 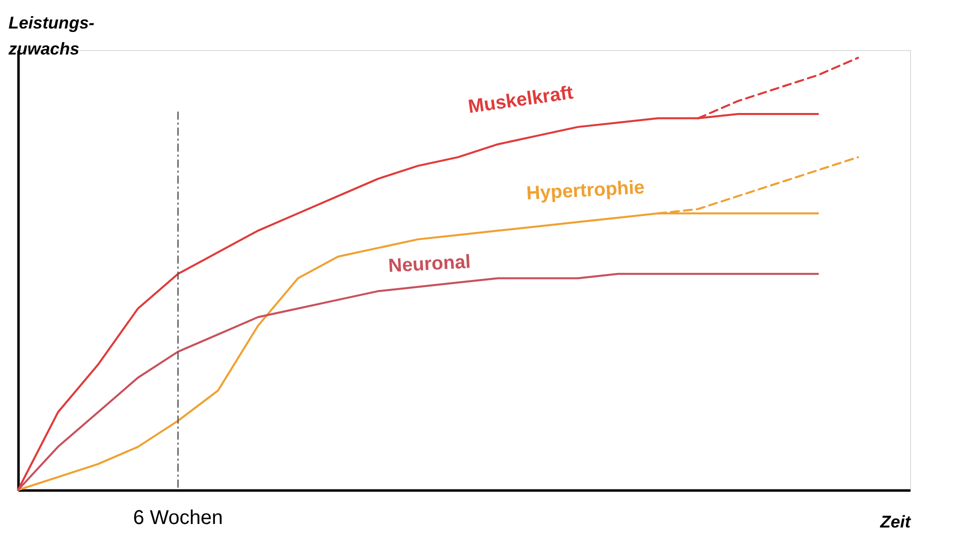 I want to click on text: 6 Wochen, so click(x=178, y=518).